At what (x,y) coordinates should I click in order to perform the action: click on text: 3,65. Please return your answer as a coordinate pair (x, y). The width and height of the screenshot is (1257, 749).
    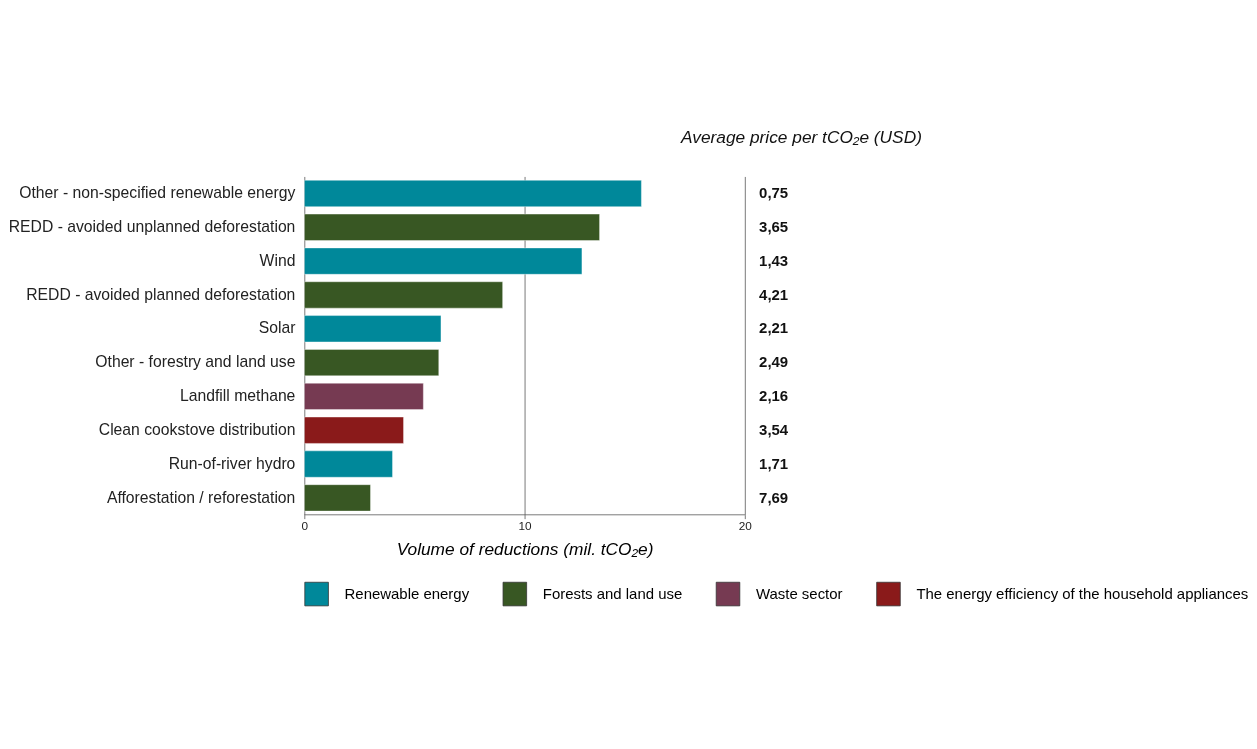
    Looking at the image, I should click on (774, 227).